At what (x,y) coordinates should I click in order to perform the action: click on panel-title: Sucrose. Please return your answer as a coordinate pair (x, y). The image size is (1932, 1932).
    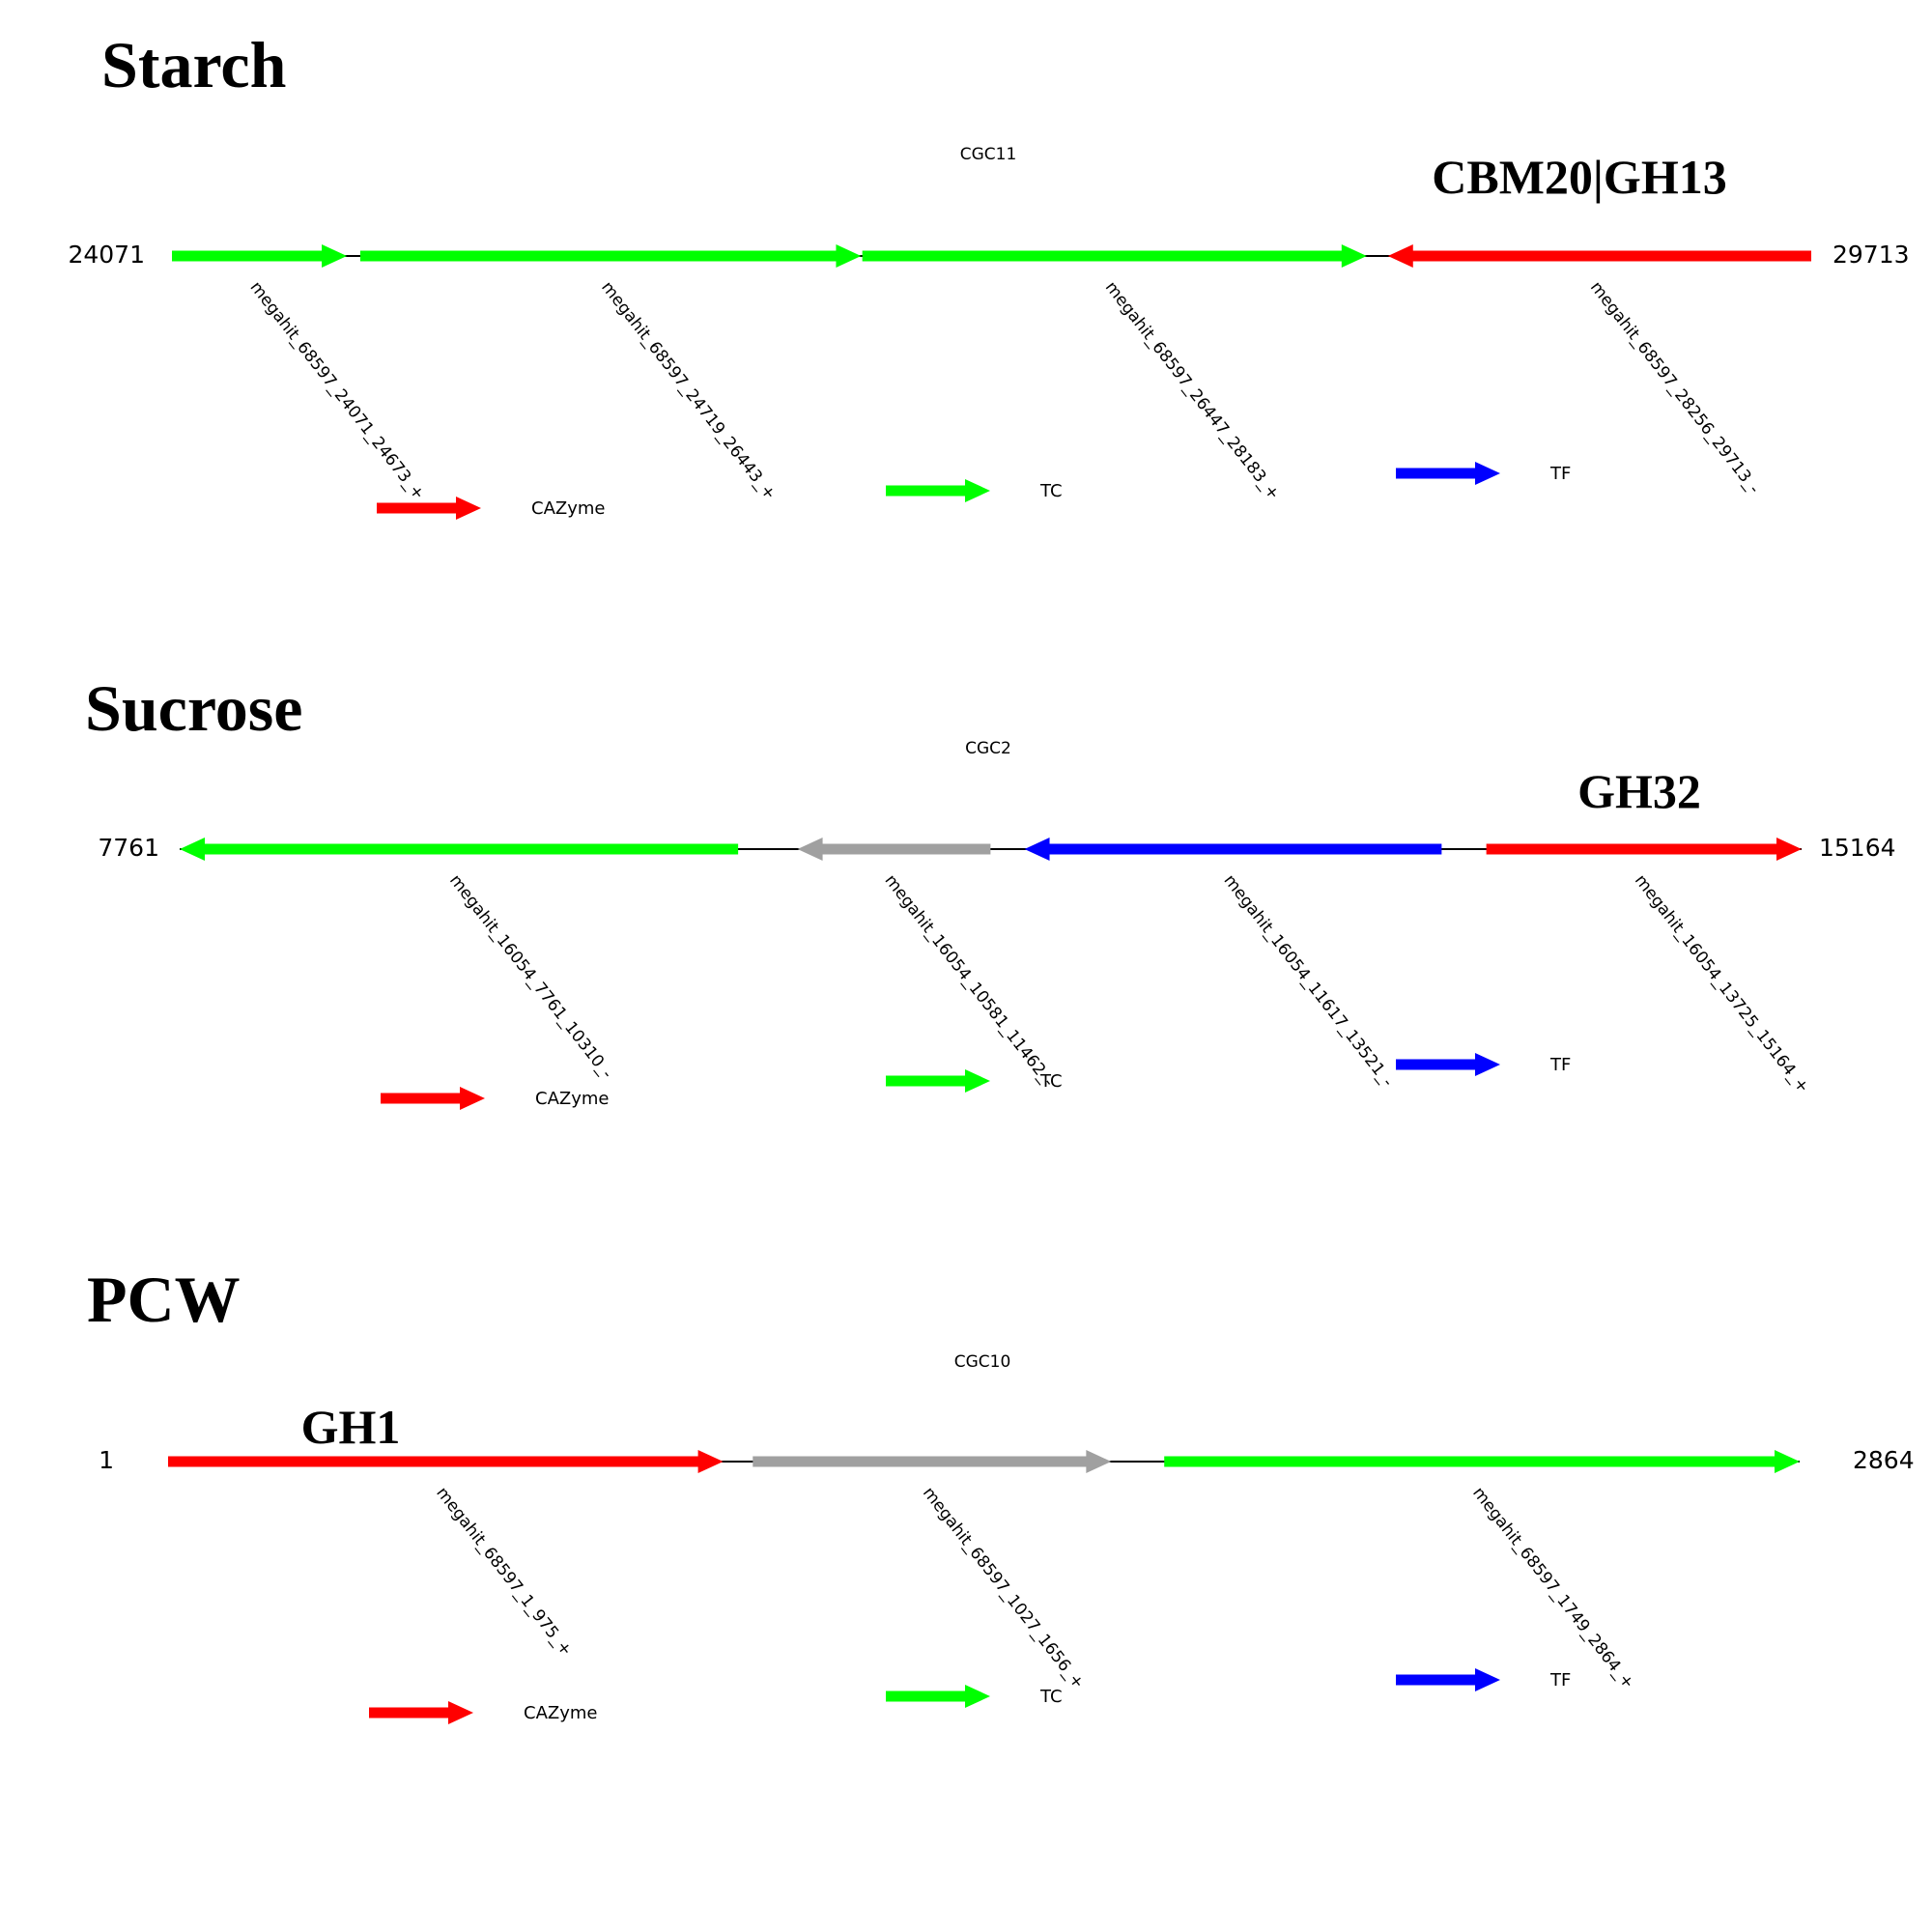
    Looking at the image, I should click on (193, 708).